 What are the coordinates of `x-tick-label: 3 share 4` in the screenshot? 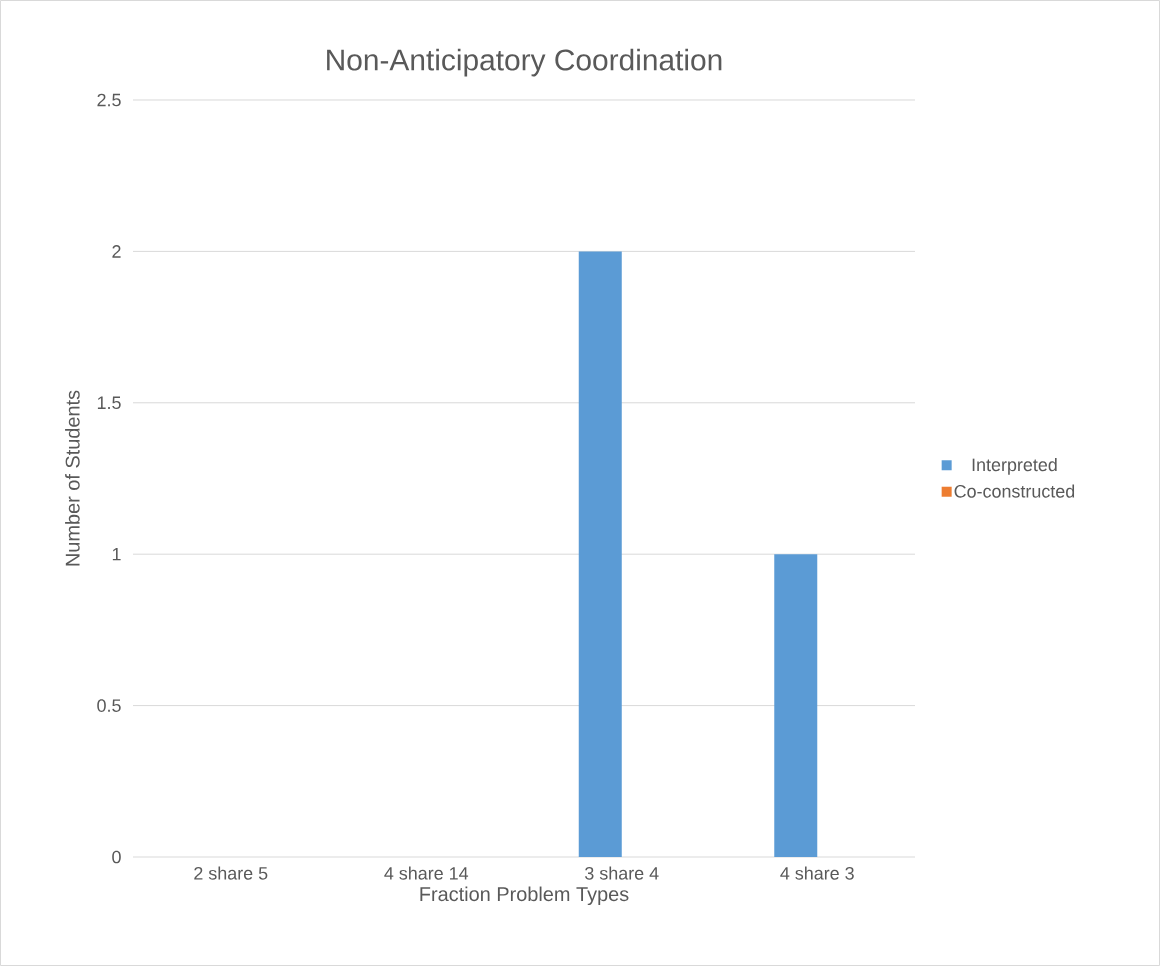 It's located at (622, 873).